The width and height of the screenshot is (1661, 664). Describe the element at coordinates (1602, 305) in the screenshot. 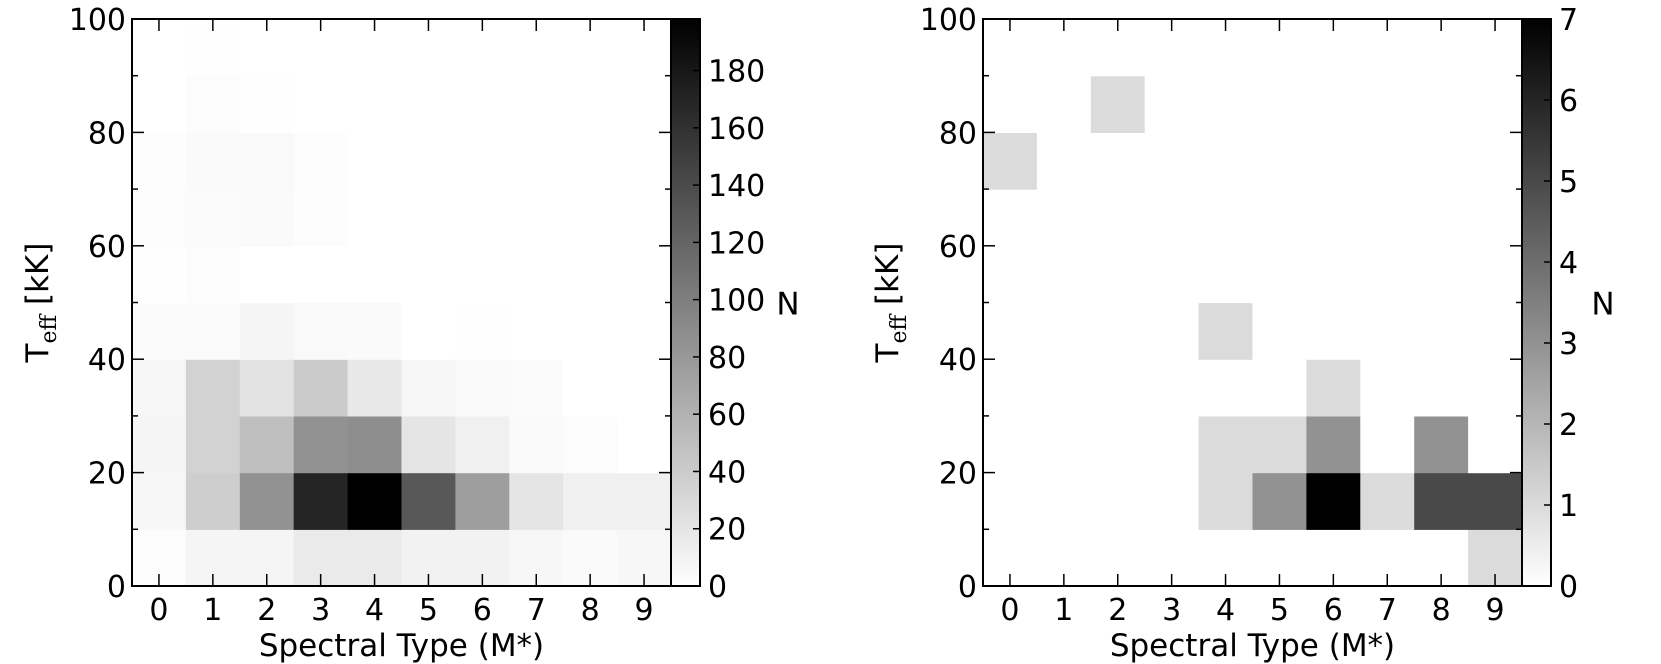

I see `right-colorbar-label: N` at that location.